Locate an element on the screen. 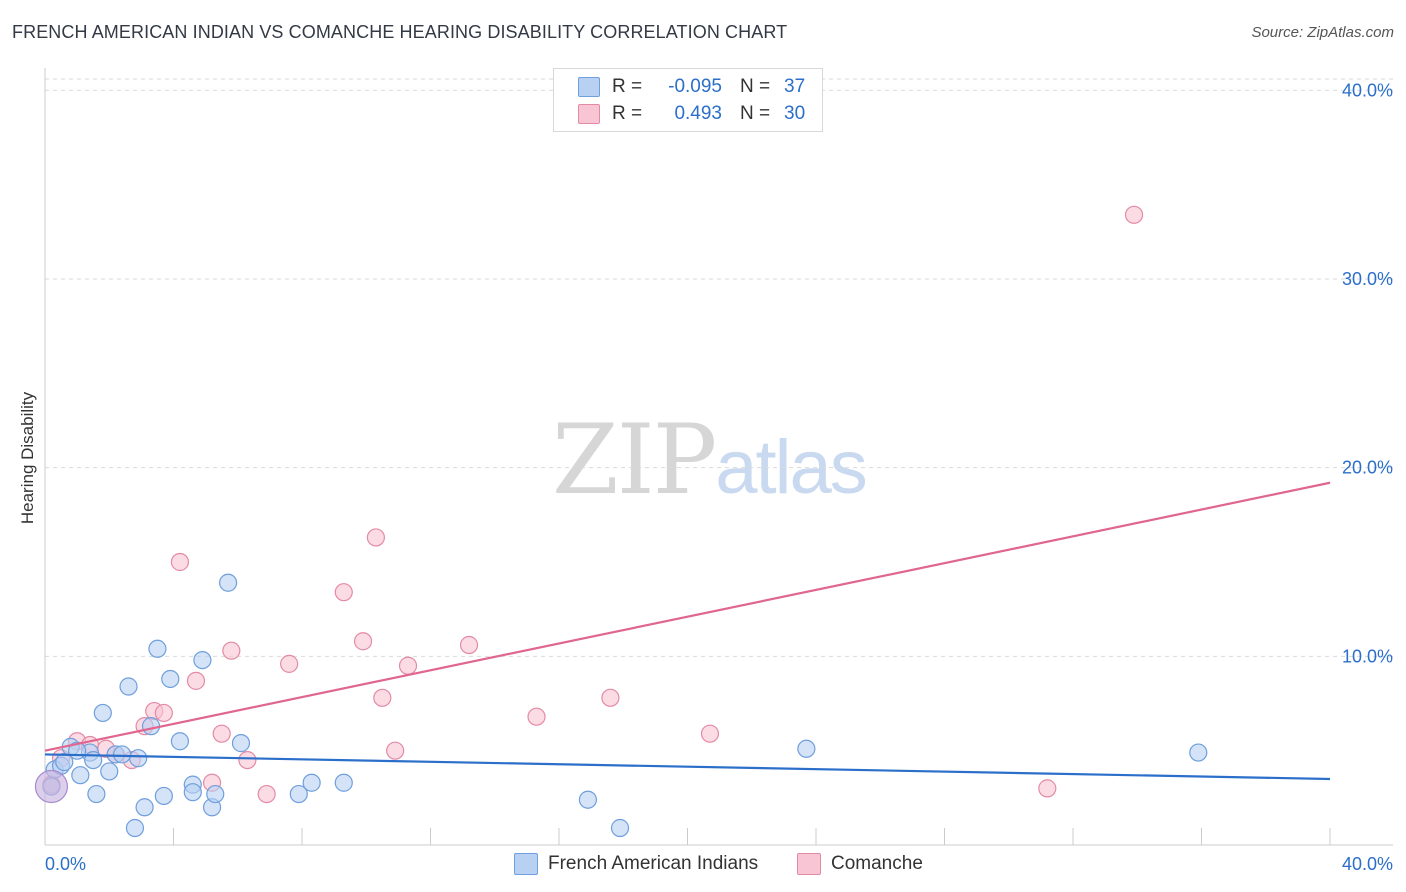 The height and width of the screenshot is (892, 1406). overlap-cluster-point is located at coordinates (51, 786).